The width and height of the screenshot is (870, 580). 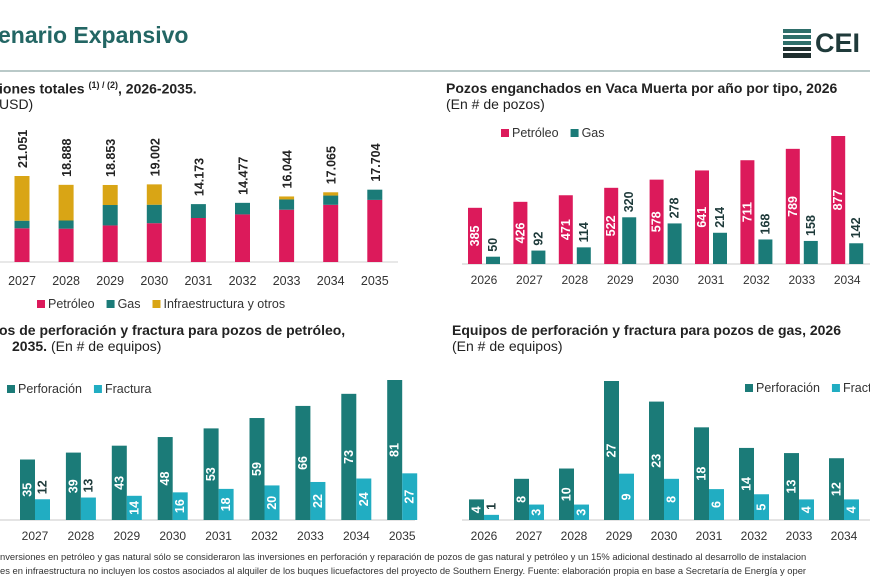 What do you see at coordinates (272, 502) in the screenshot?
I see `chart3-bar-fractura-2032` at bounding box center [272, 502].